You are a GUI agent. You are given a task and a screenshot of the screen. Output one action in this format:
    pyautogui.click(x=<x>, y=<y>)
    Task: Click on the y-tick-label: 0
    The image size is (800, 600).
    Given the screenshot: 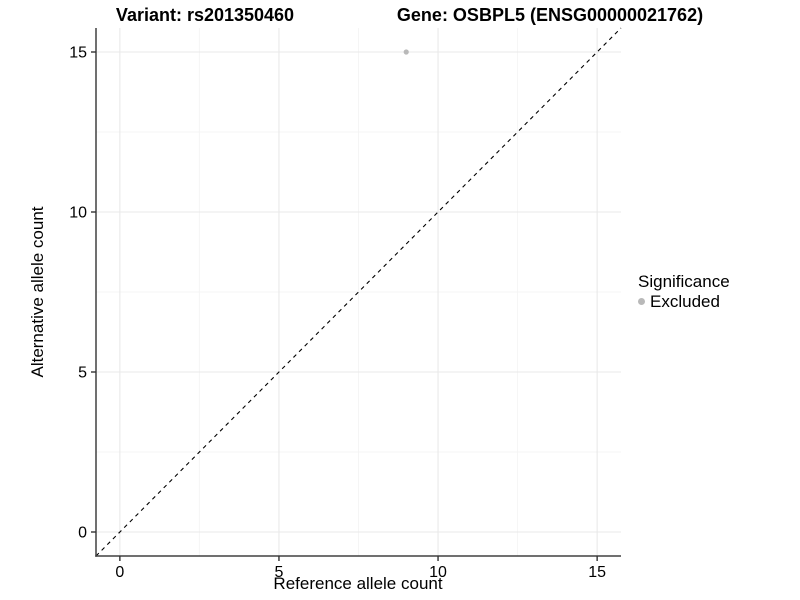 What is the action you would take?
    pyautogui.click(x=82, y=533)
    